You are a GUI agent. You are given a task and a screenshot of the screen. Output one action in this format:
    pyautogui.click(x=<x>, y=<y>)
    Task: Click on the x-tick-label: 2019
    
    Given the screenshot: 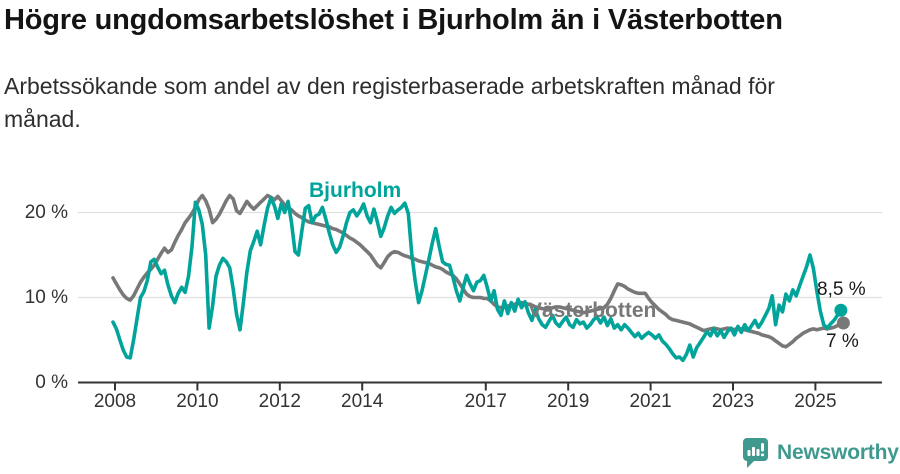 What is the action you would take?
    pyautogui.click(x=568, y=401)
    